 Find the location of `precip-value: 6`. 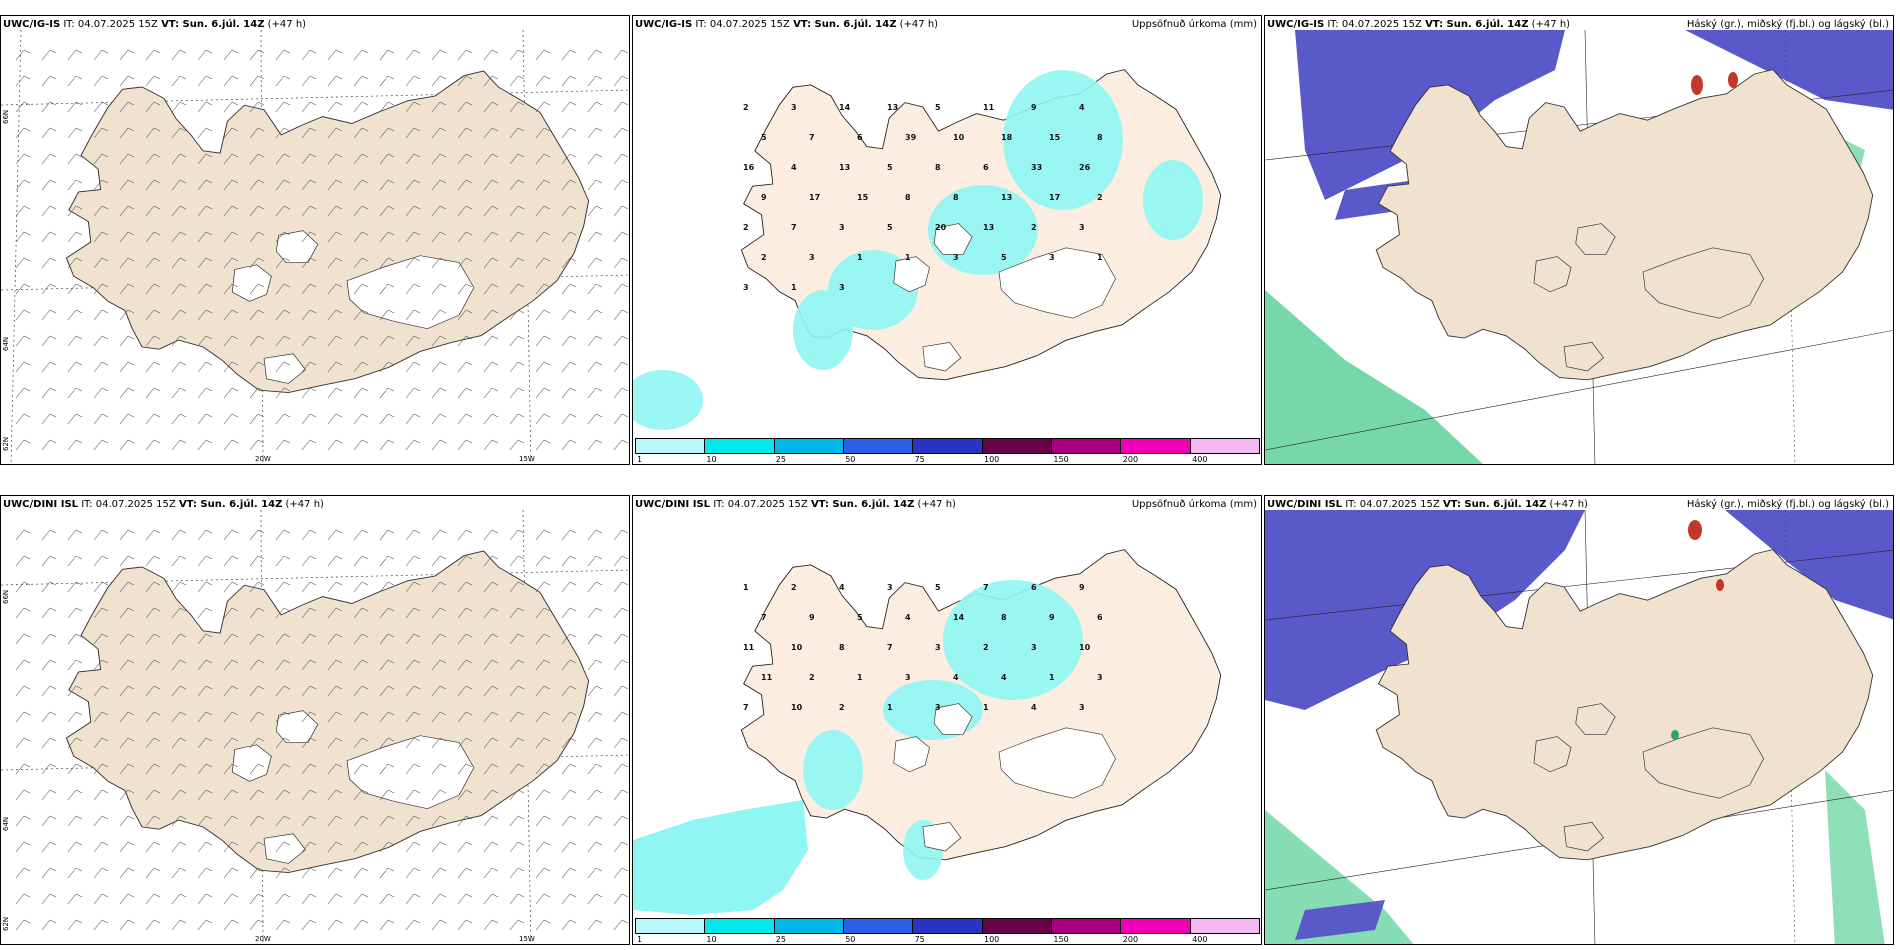

precip-value: 6 is located at coordinates (1100, 617).